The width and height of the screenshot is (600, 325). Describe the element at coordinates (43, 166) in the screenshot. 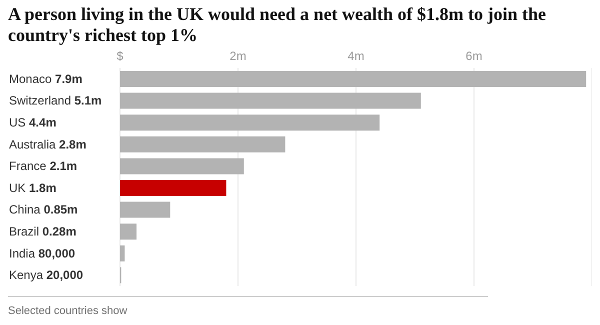

I see `y-tick-label: France 2.1m` at that location.